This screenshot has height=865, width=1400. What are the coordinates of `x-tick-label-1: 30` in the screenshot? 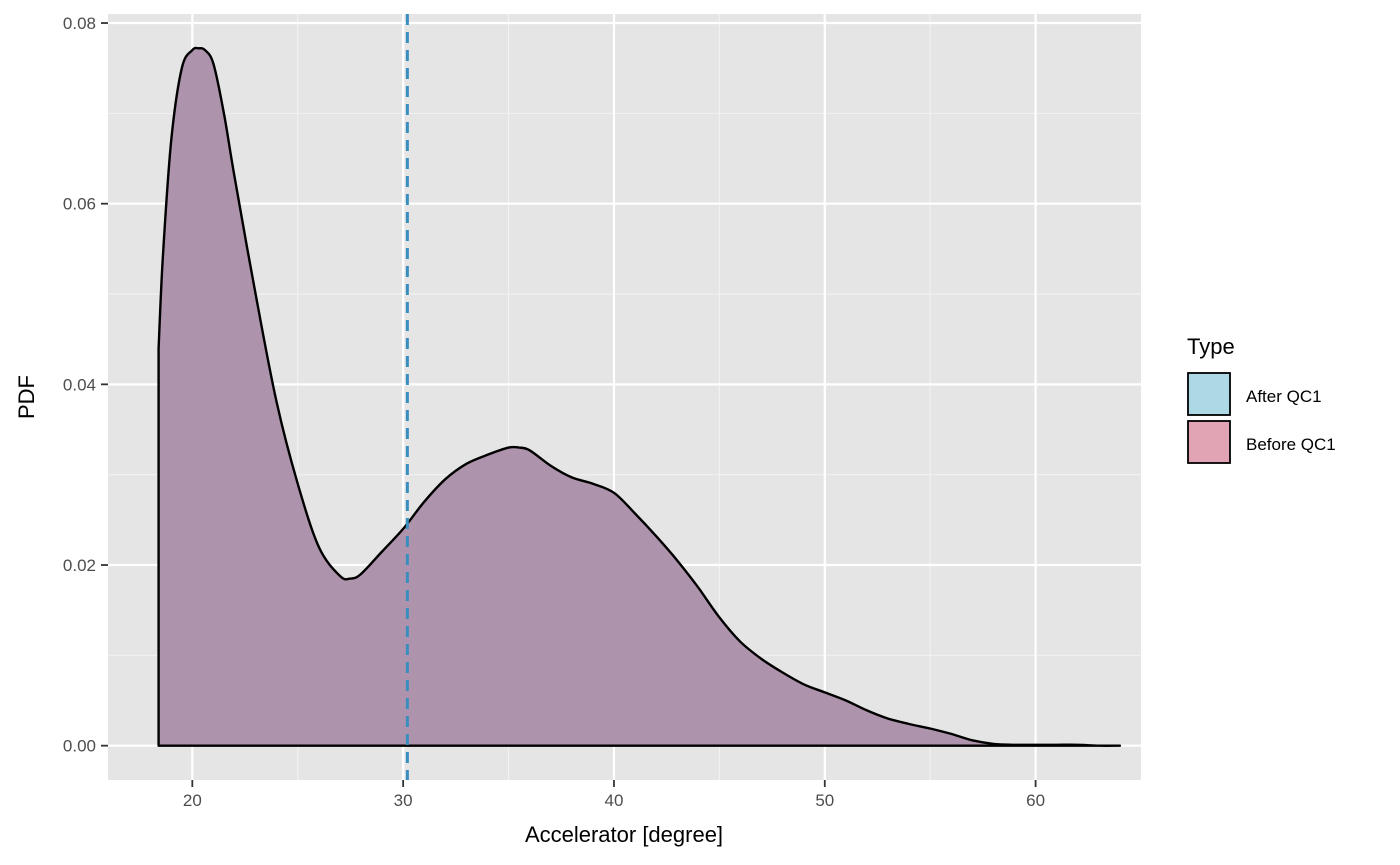 It's located at (403, 800).